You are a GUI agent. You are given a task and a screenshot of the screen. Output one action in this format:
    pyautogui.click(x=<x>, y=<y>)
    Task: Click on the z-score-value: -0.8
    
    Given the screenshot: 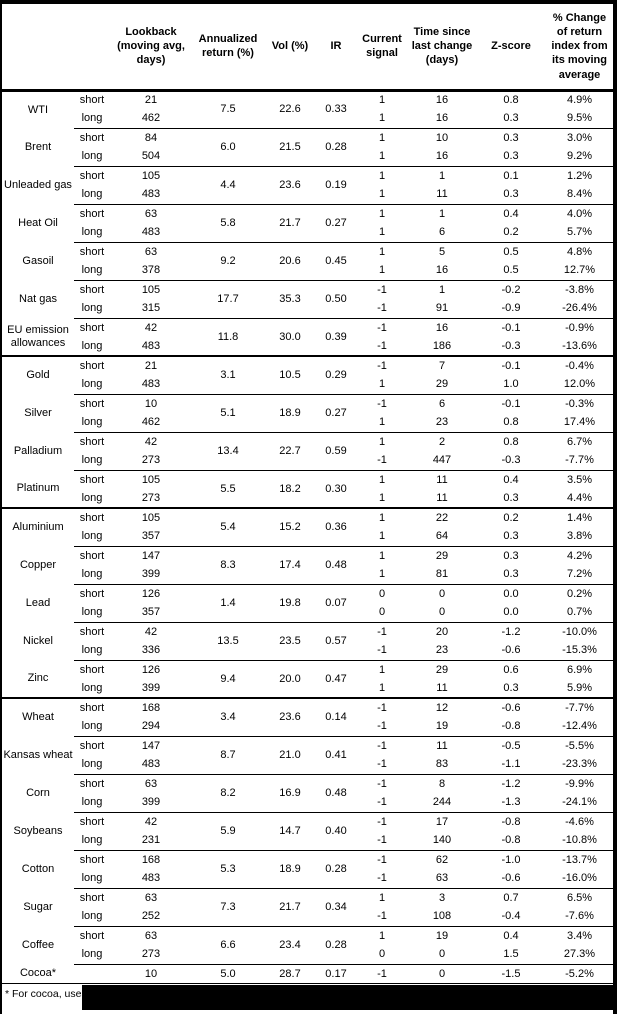 What is the action you would take?
    pyautogui.click(x=511, y=821)
    